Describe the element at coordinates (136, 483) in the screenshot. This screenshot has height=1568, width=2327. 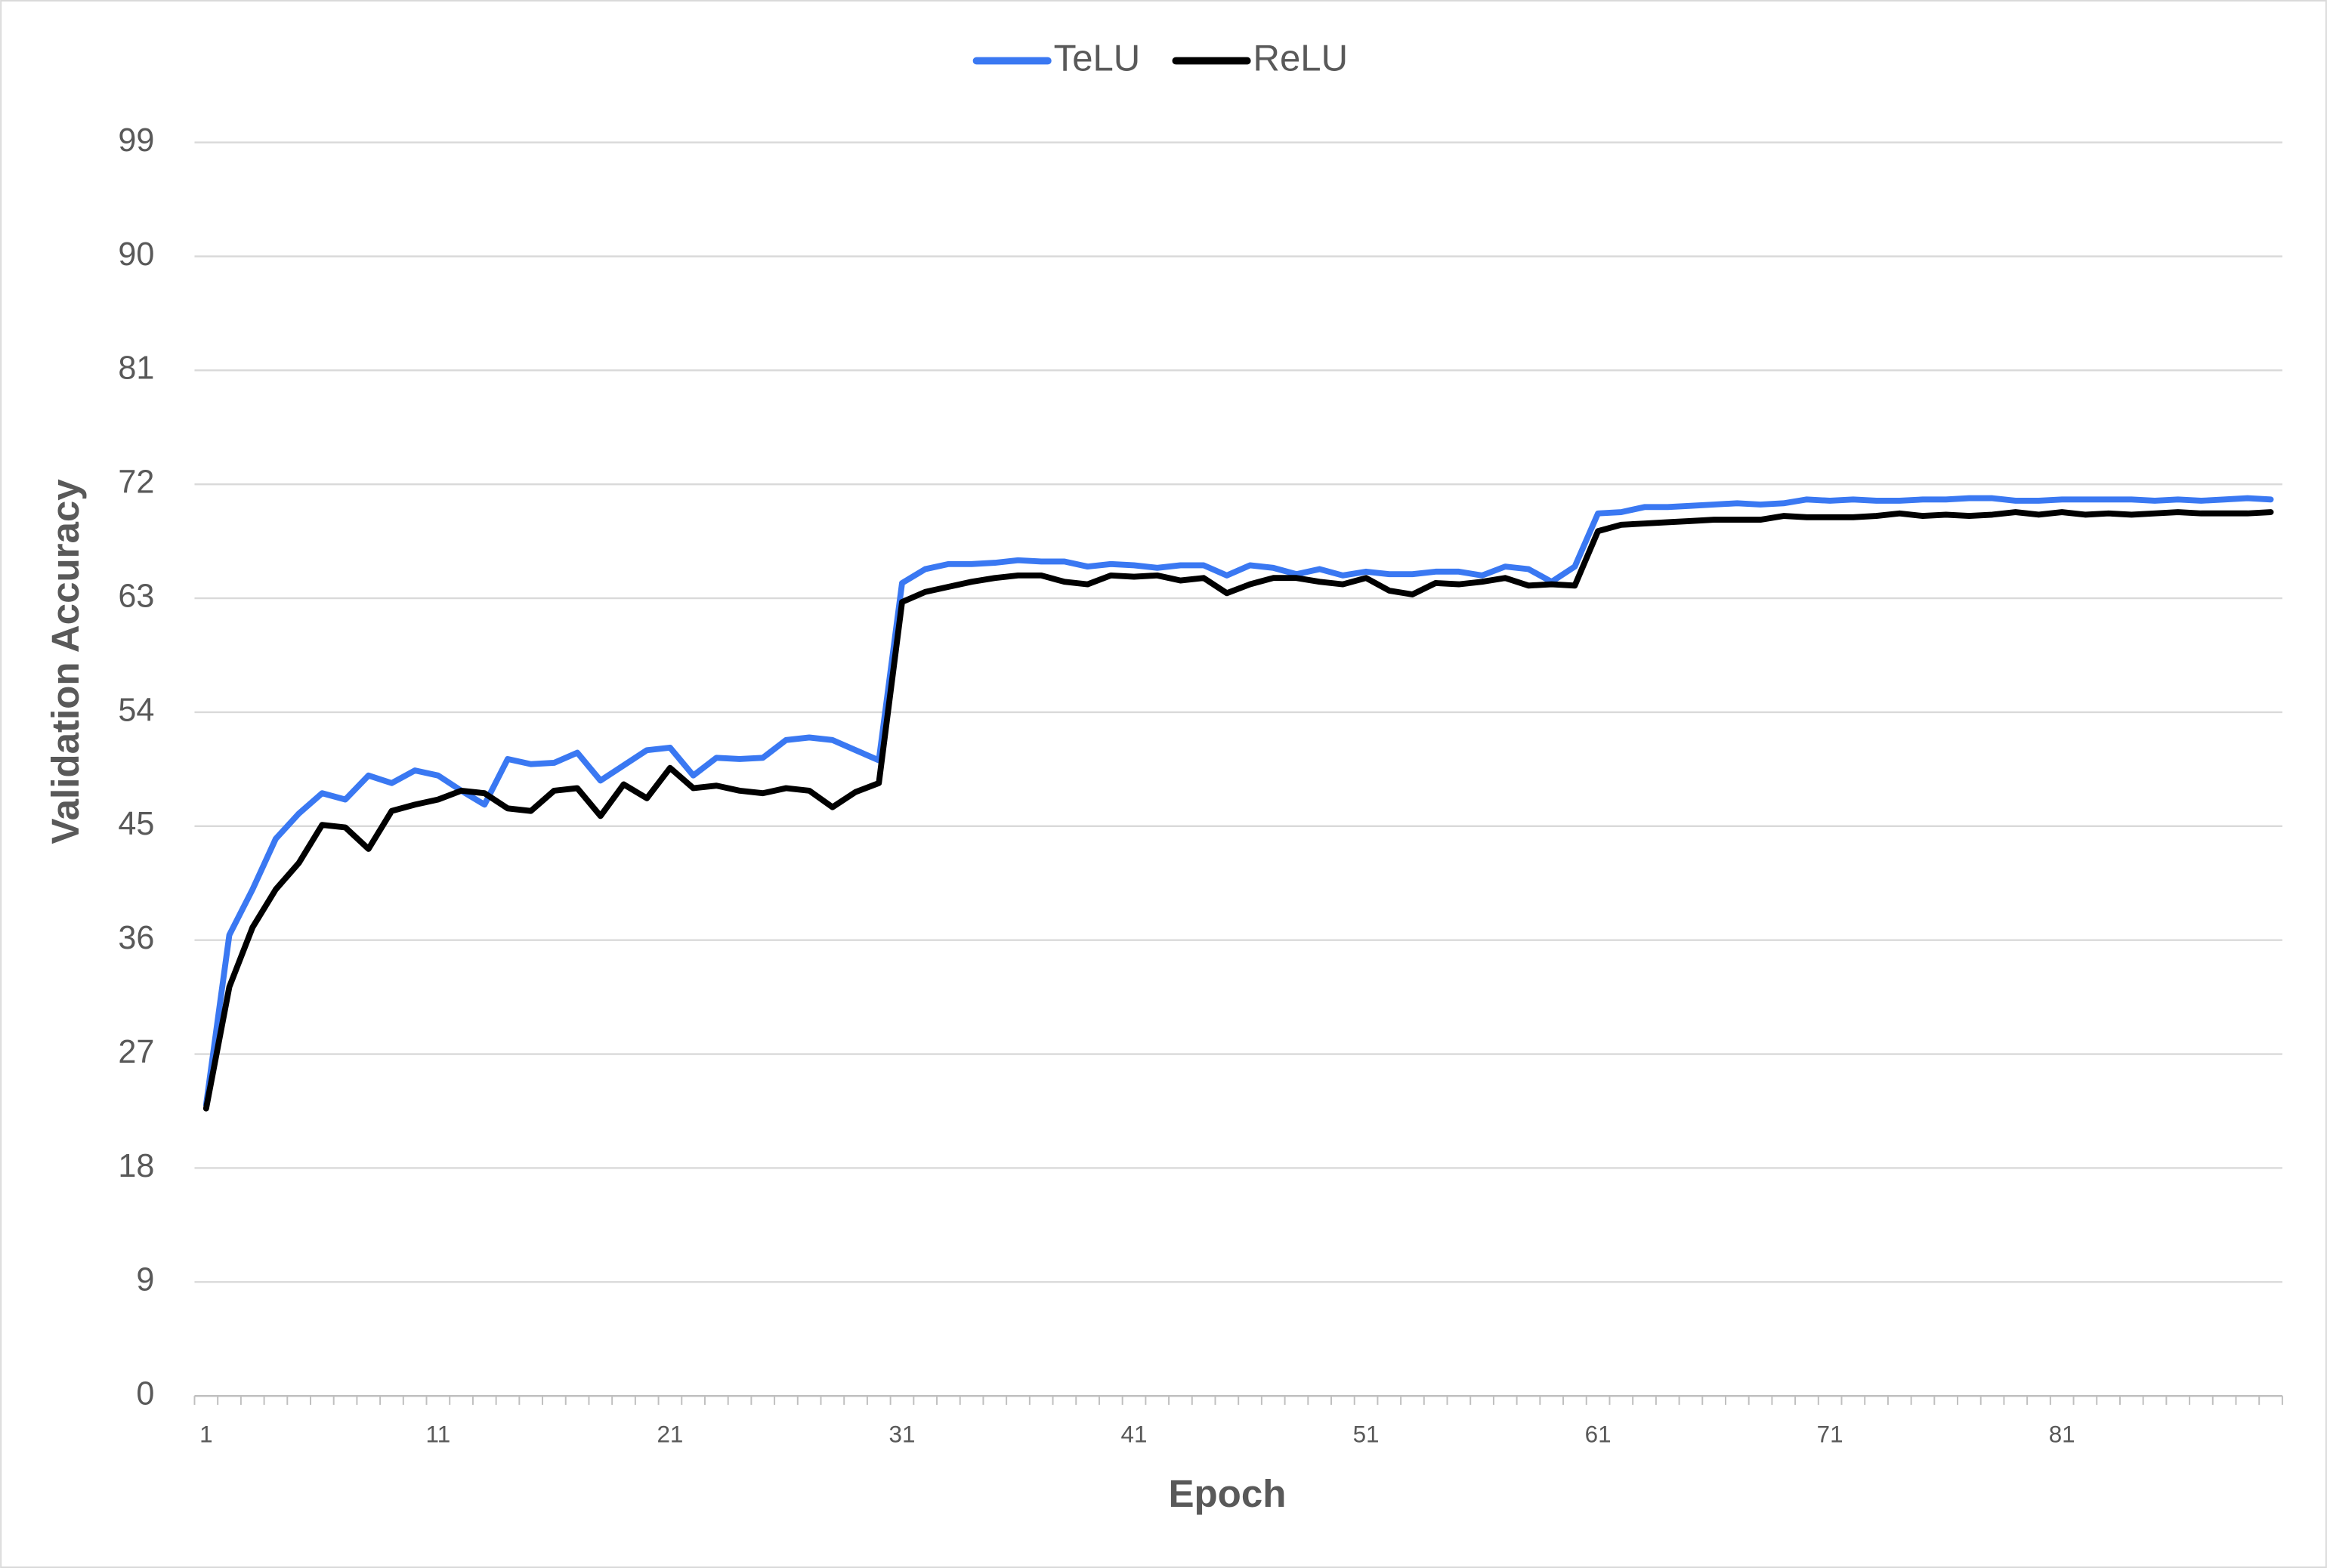
I see `y-tick-label: 72` at that location.